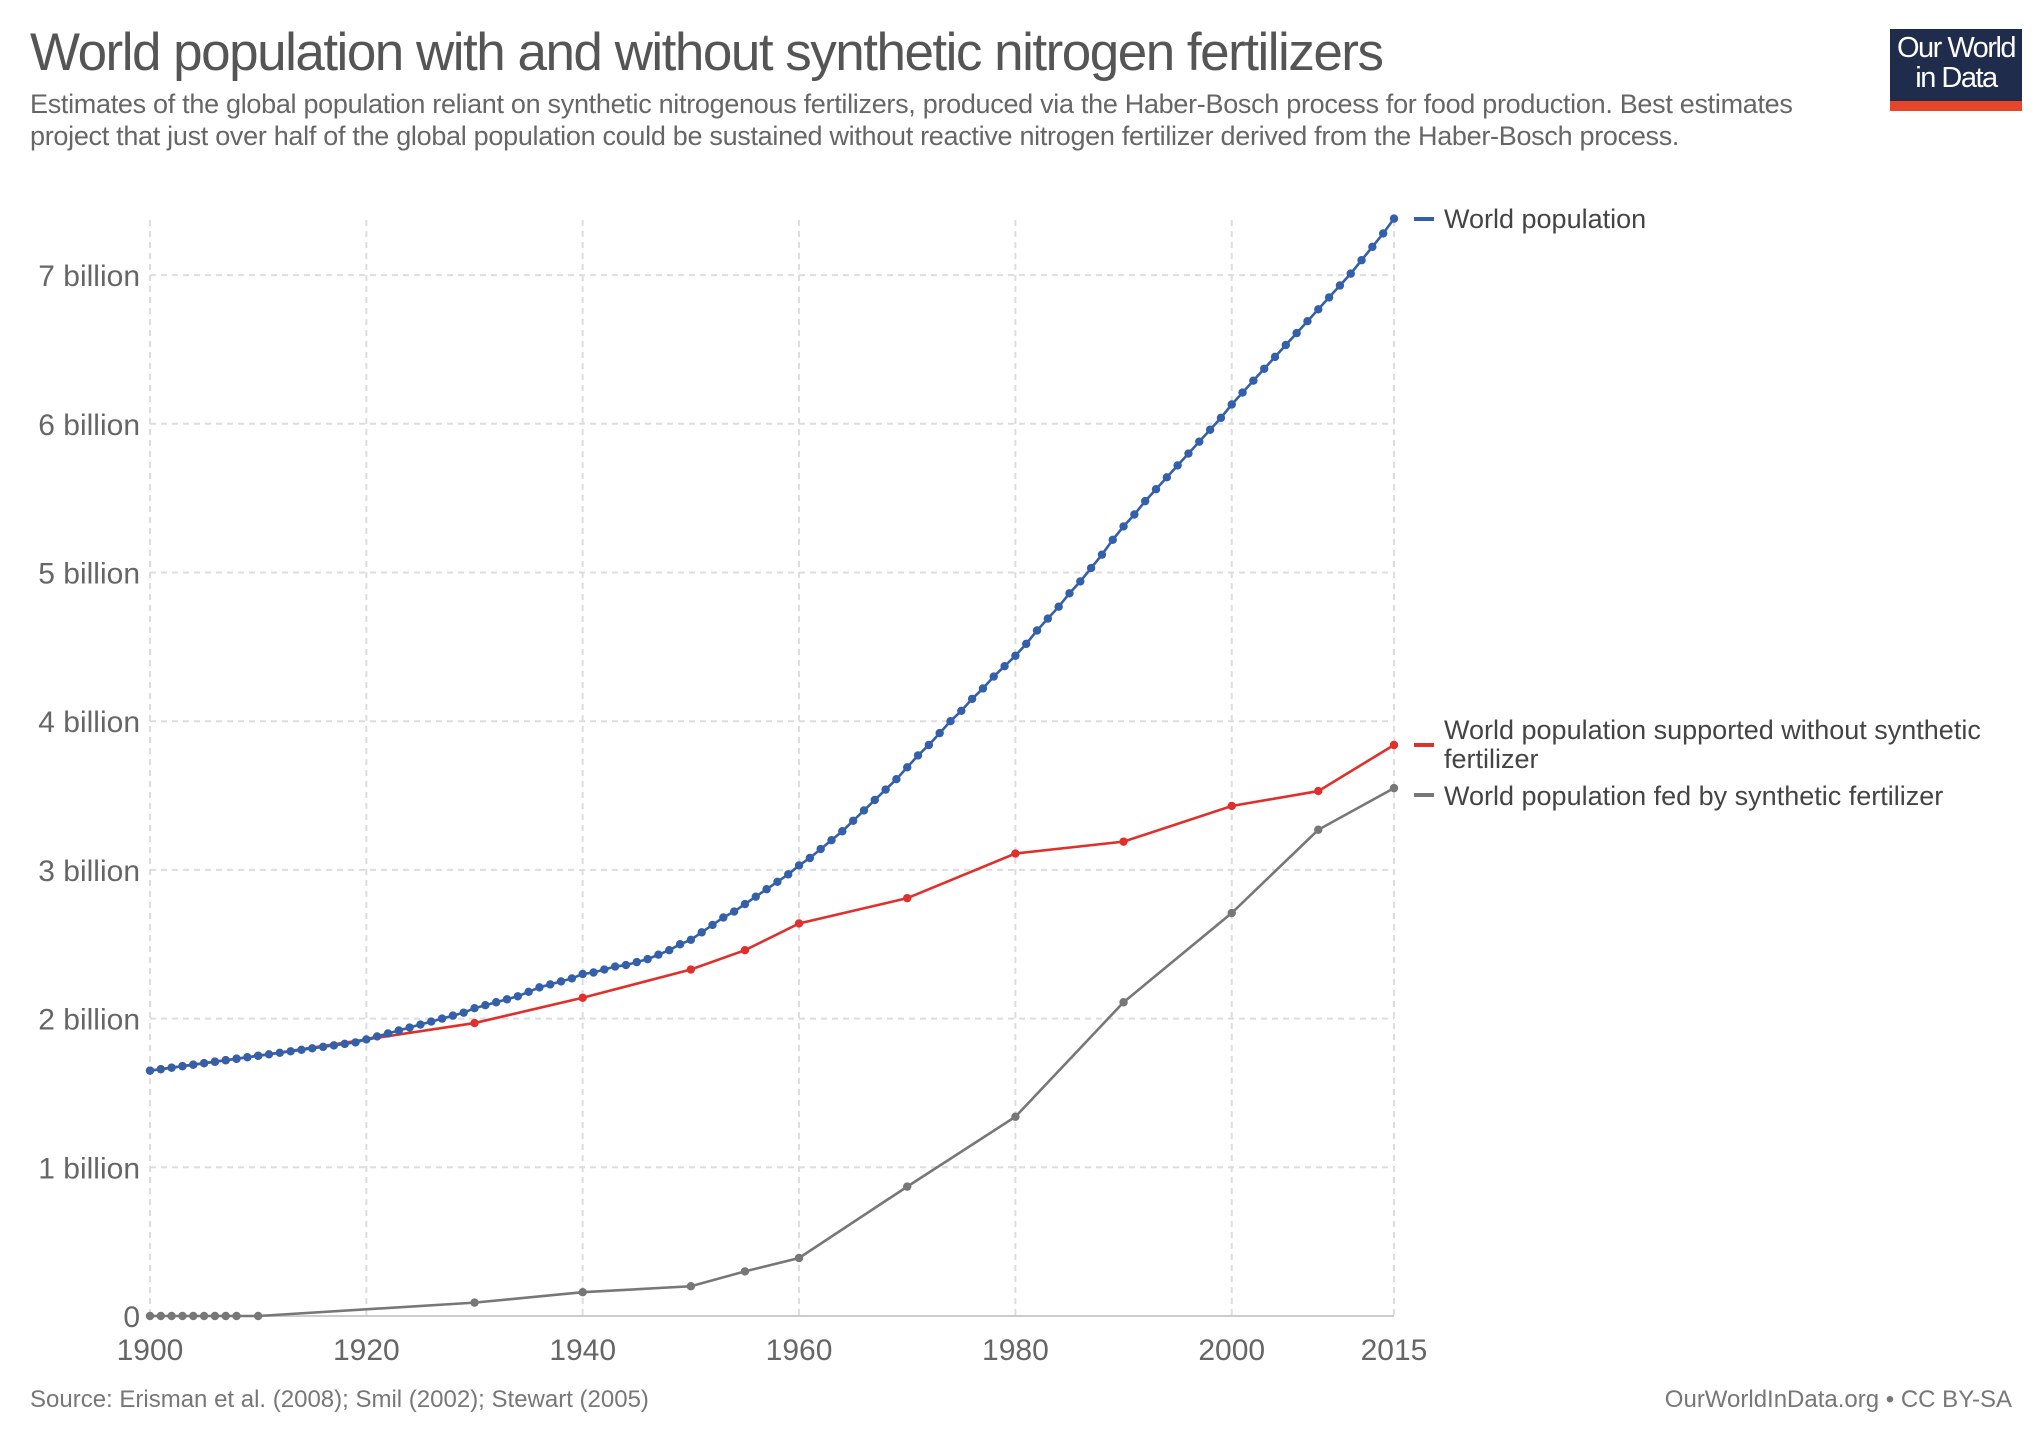 The width and height of the screenshot is (2040, 1440). Describe the element at coordinates (89, 276) in the screenshot. I see `y-tick-label: 7 billion` at that location.